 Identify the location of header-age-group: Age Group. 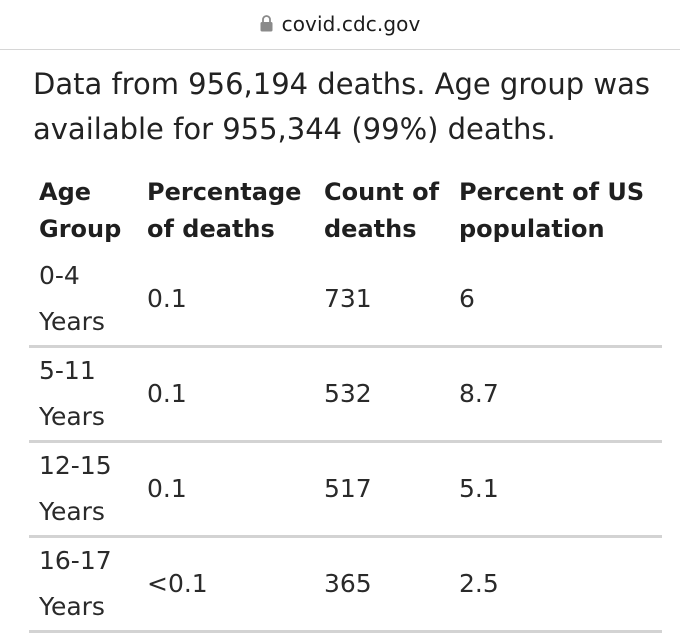
(80, 210).